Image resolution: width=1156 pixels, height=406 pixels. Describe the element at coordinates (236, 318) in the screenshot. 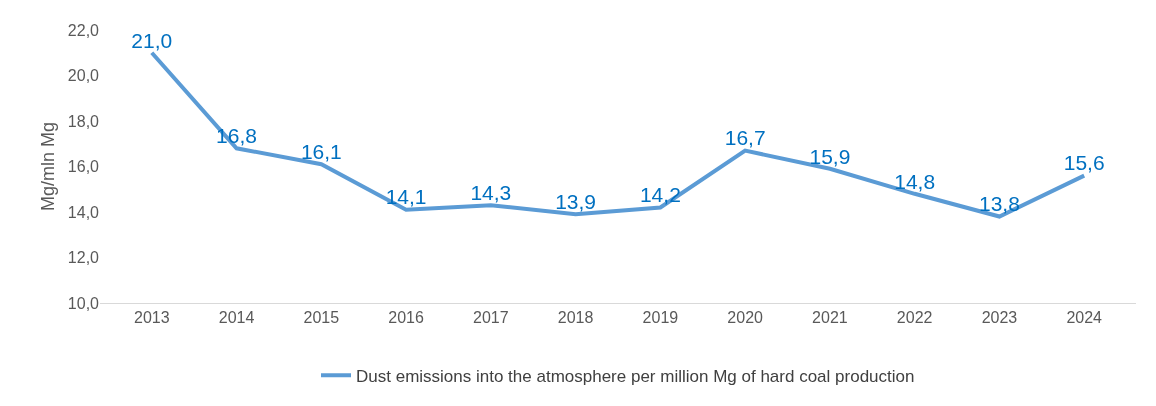

I see `x-tick-label: 2014` at that location.